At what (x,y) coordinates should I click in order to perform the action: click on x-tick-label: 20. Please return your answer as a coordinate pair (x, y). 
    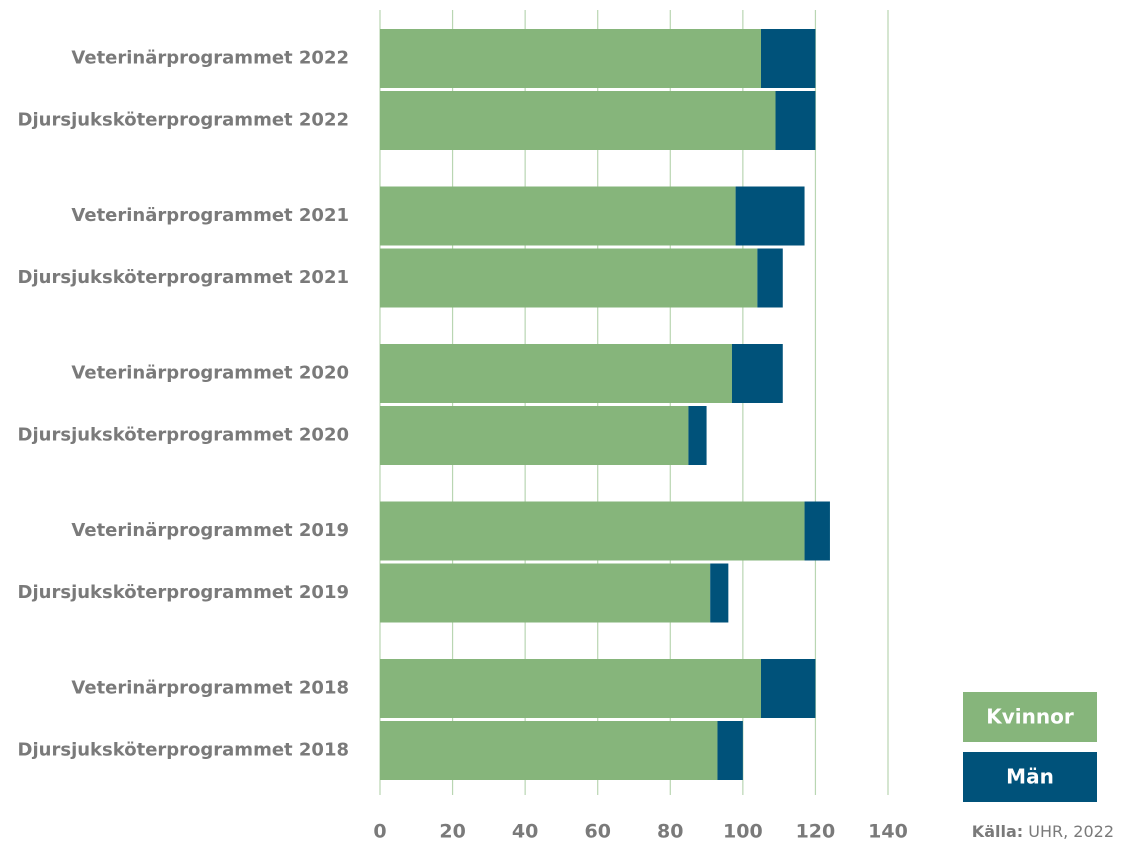
    Looking at the image, I should click on (452, 832).